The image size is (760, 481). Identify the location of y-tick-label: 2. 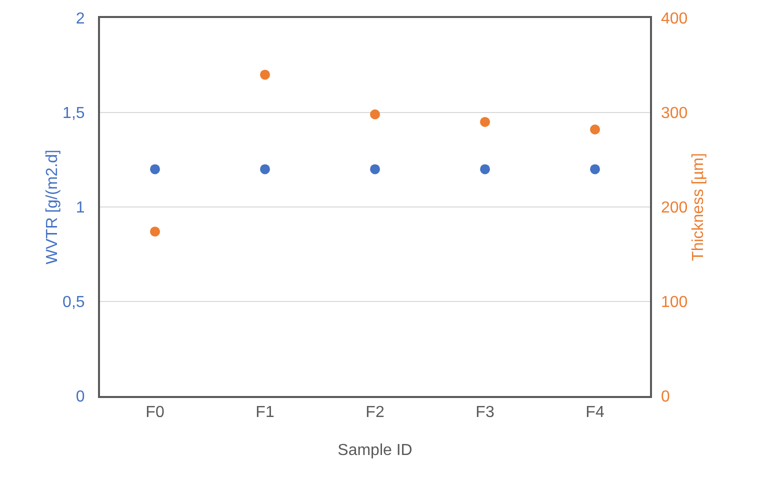
(80, 19).